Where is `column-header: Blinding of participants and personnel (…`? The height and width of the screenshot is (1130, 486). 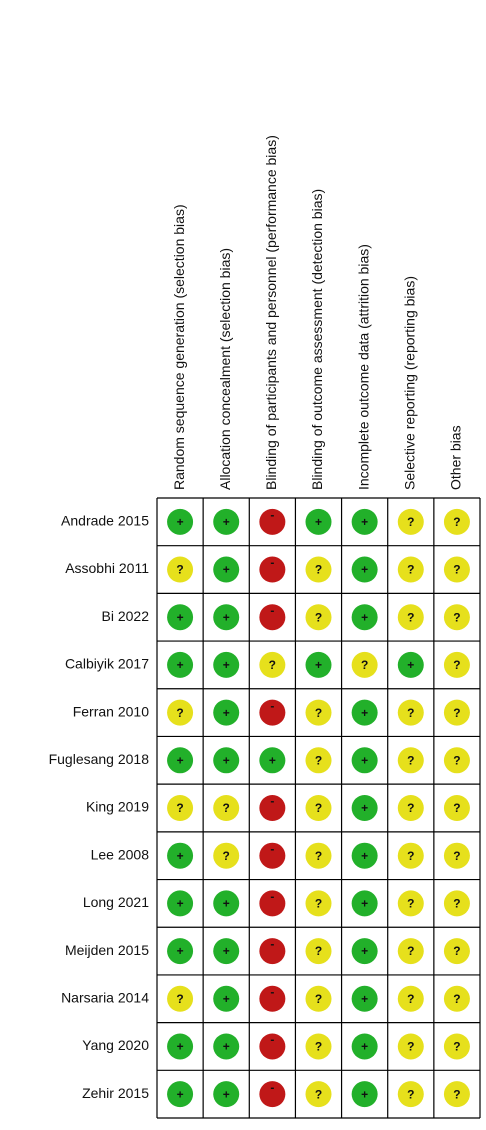 column-header: Blinding of participants and personnel (… is located at coordinates (271, 312).